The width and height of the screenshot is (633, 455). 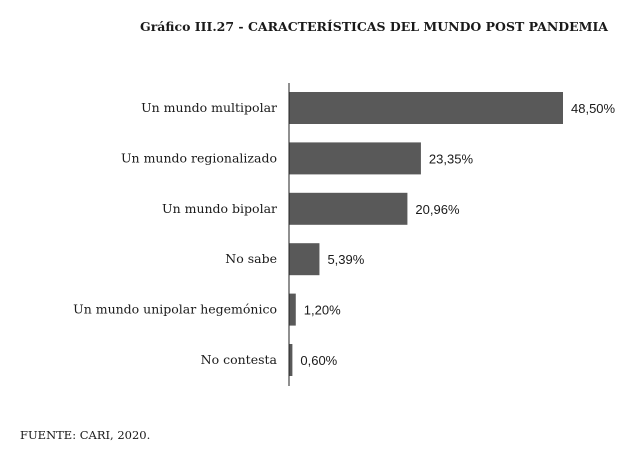 What do you see at coordinates (175, 309) in the screenshot?
I see `category-label: Un mundo unipolar hegemónico` at bounding box center [175, 309].